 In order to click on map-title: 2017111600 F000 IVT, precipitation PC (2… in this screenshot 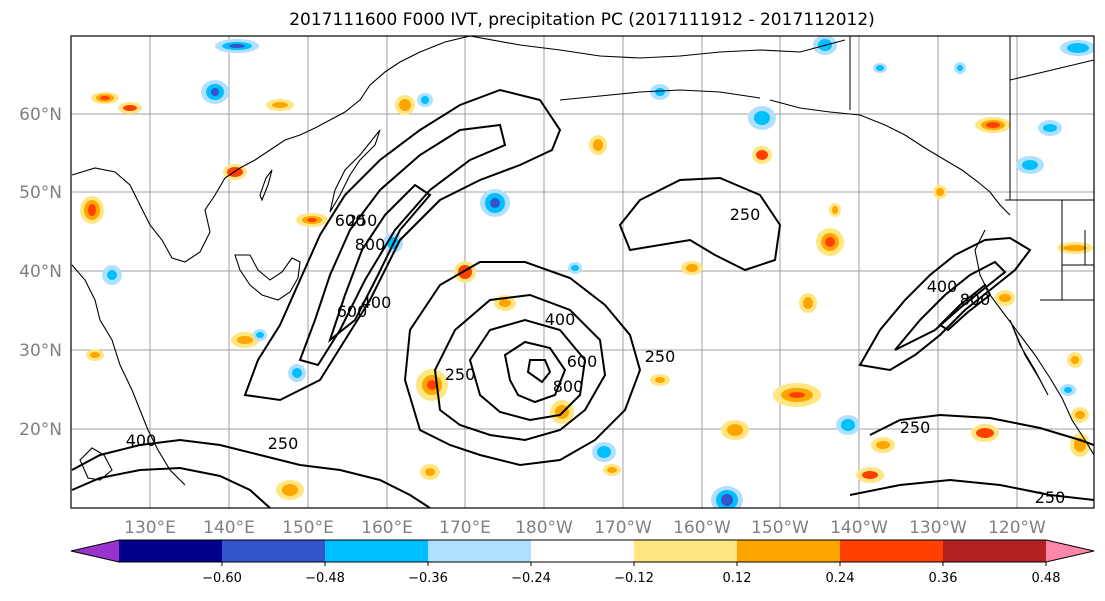, I will do `click(582, 20)`.